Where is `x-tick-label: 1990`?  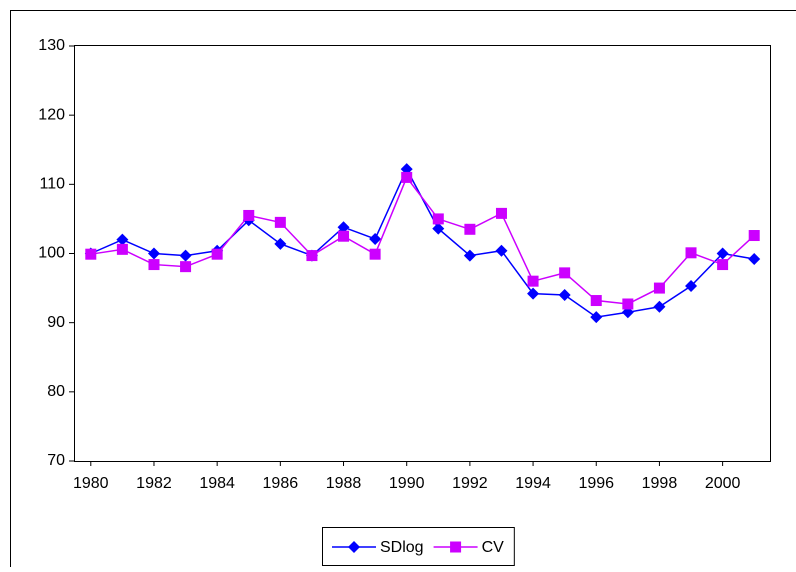
x-tick-label: 1990 is located at coordinates (407, 483).